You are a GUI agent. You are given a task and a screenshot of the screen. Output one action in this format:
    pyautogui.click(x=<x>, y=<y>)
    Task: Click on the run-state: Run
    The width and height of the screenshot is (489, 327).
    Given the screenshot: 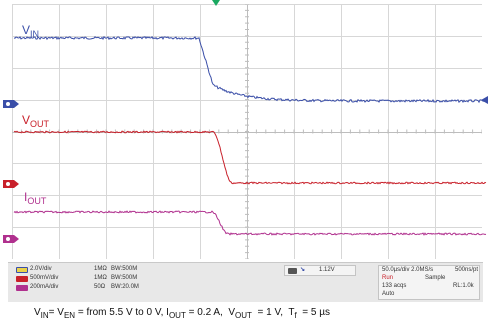 What is the action you would take?
    pyautogui.click(x=388, y=278)
    